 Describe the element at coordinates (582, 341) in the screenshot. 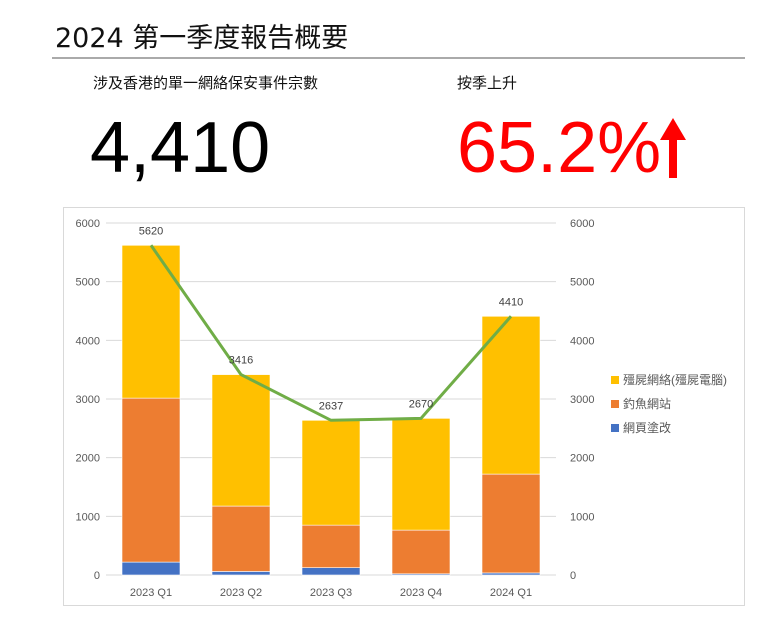

I see `y2-tick-label: 4000` at that location.